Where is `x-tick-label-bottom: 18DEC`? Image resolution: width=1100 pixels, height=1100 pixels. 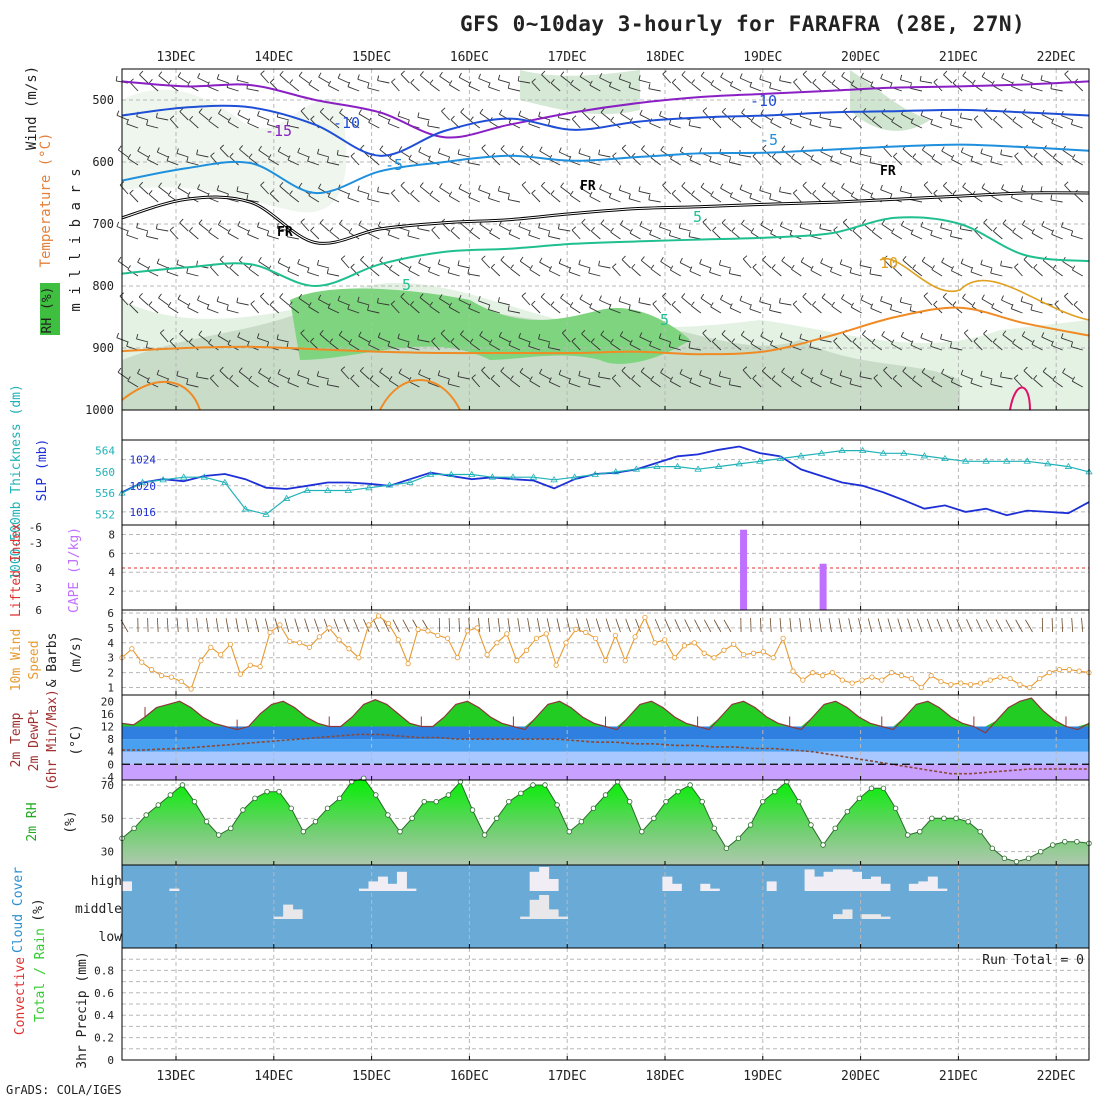
x-tick-label-bottom: 18DEC is located at coordinates (664, 1076).